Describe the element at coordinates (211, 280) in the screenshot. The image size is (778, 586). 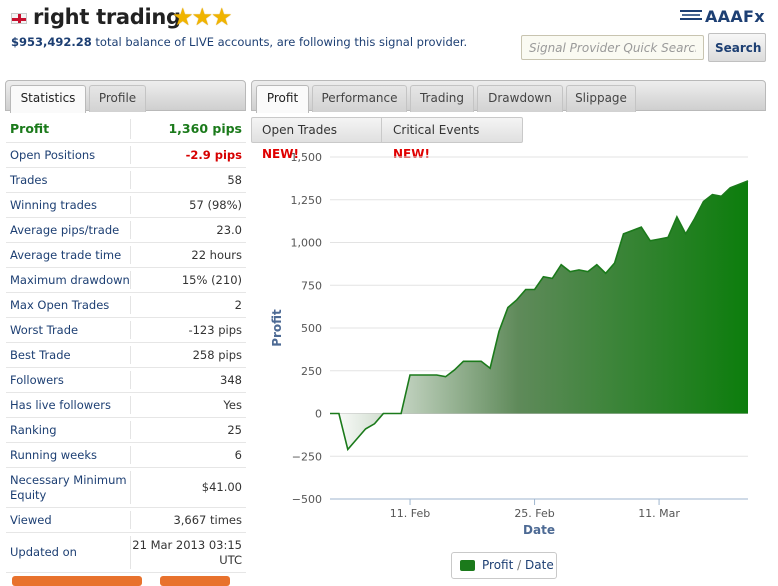
I see `stat-value: 15% (210)` at that location.